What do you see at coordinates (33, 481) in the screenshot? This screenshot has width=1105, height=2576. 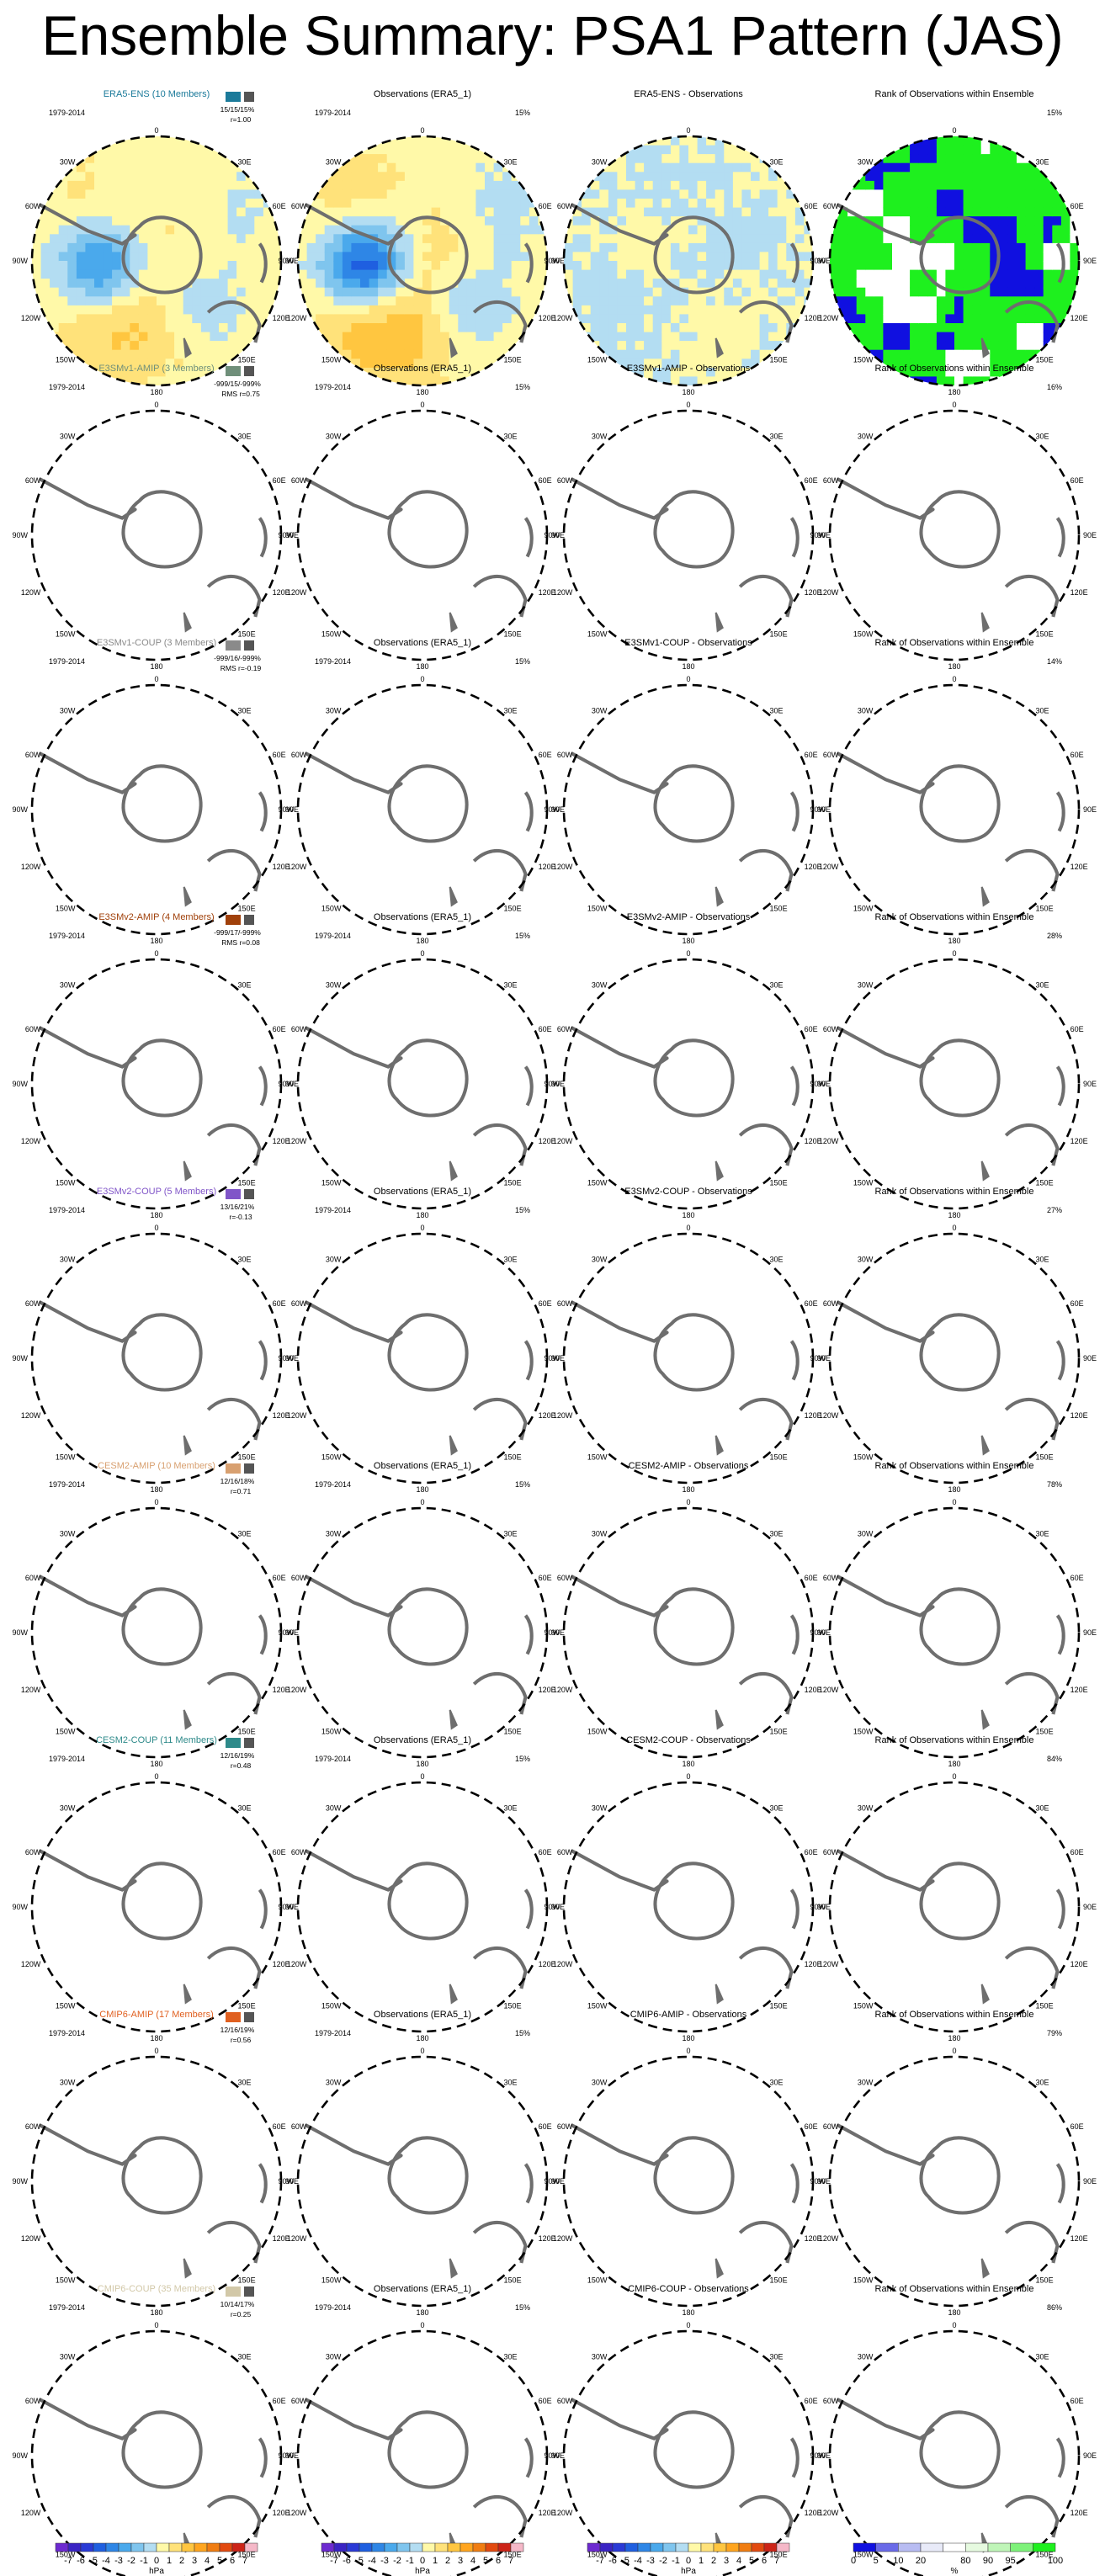 I see `lon-label: 60W` at bounding box center [33, 481].